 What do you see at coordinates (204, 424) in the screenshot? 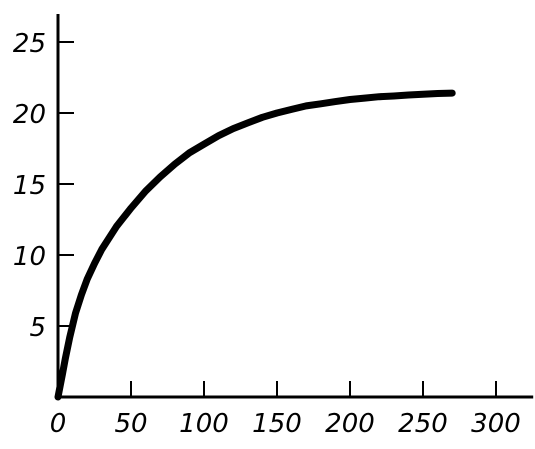
I see `x-tick-label: 100` at bounding box center [204, 424].